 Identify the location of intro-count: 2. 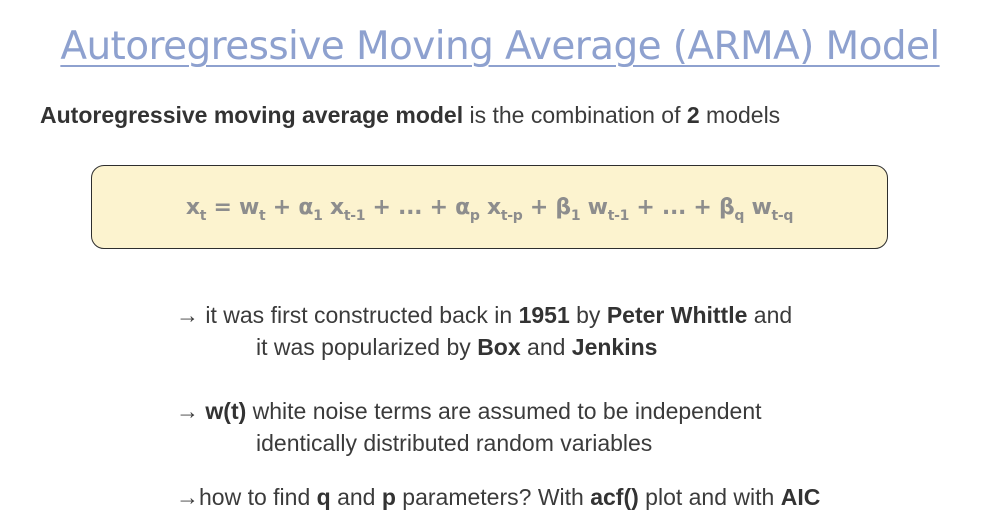
(693, 115).